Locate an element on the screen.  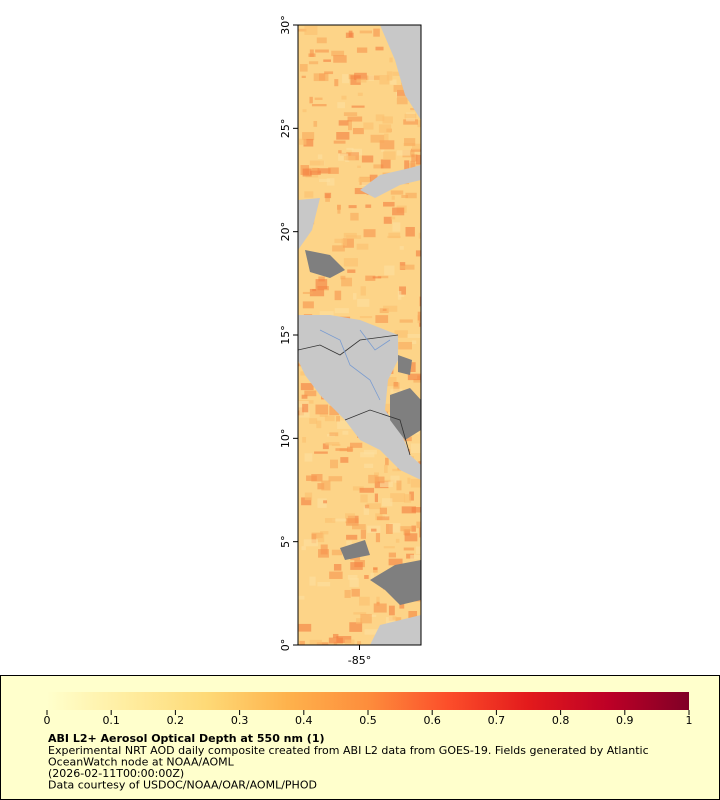
legend-line: (2026-02-11T00:00:00Z) is located at coordinates (116, 773).